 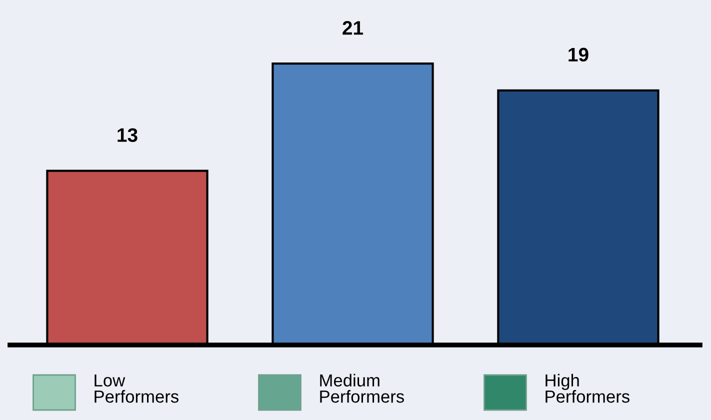 I want to click on x-tick-label: Low Performers, so click(x=136, y=388).